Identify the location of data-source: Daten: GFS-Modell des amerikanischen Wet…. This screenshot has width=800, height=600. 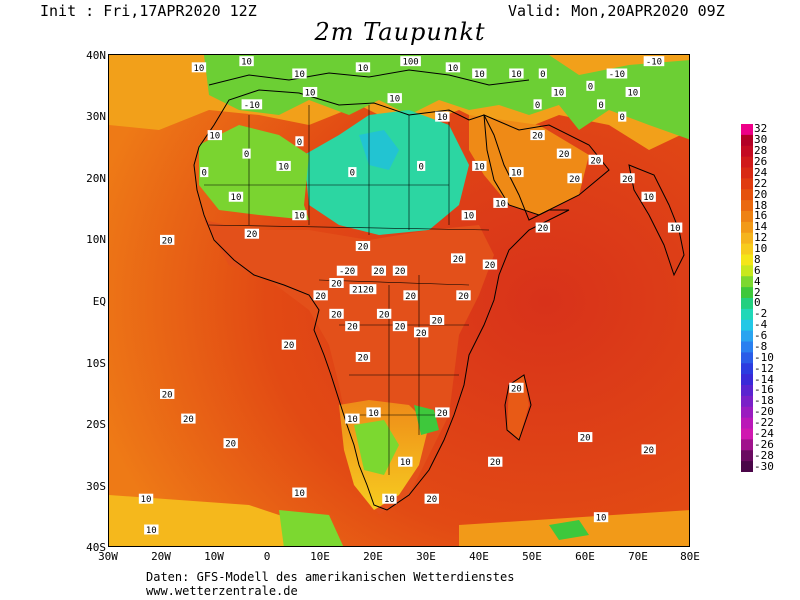
(330, 577).